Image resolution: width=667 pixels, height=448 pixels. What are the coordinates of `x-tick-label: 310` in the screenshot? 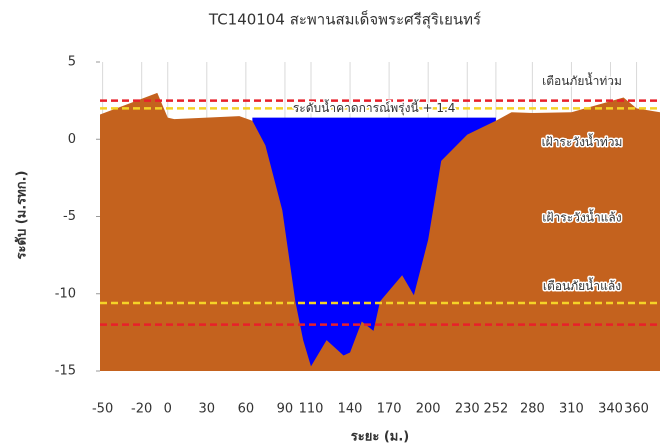 It's located at (571, 409).